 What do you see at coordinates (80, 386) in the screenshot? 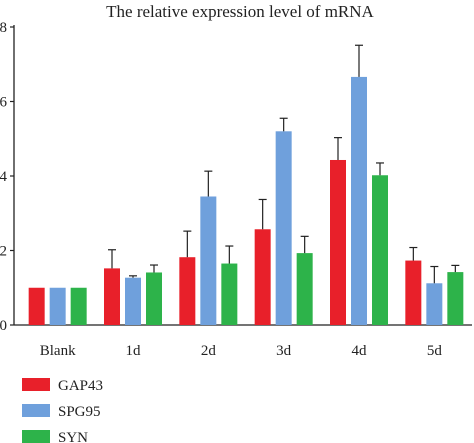
I see `legend-label-gap43: GAP43` at bounding box center [80, 386].